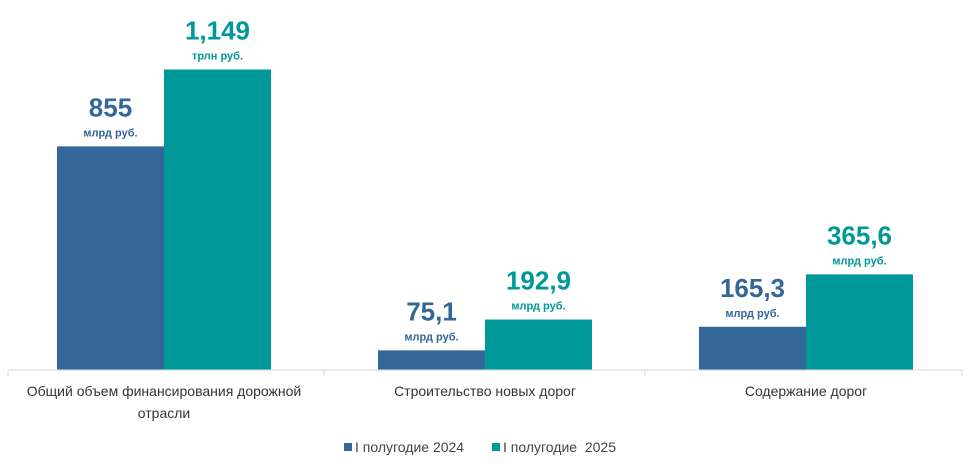  Describe the element at coordinates (409, 447) in the screenshot. I see `legend-label: I полугодие 2024` at that location.